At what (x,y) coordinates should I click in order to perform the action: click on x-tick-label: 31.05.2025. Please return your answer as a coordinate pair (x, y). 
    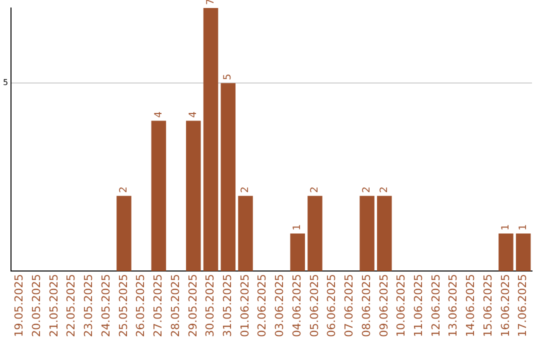
    Looking at the image, I should click on (227, 306).